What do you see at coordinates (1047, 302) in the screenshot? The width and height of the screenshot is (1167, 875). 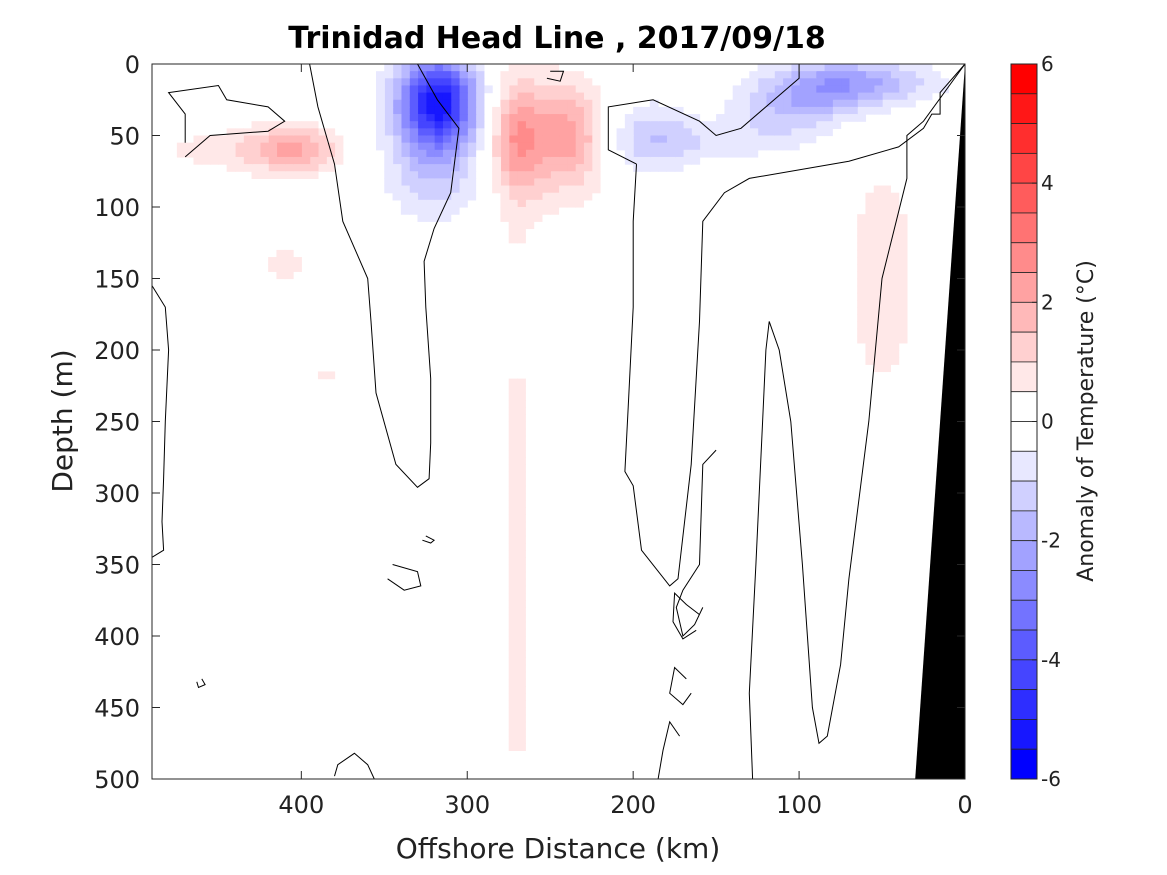 I see `colorbar-tick-label: 2` at bounding box center [1047, 302].